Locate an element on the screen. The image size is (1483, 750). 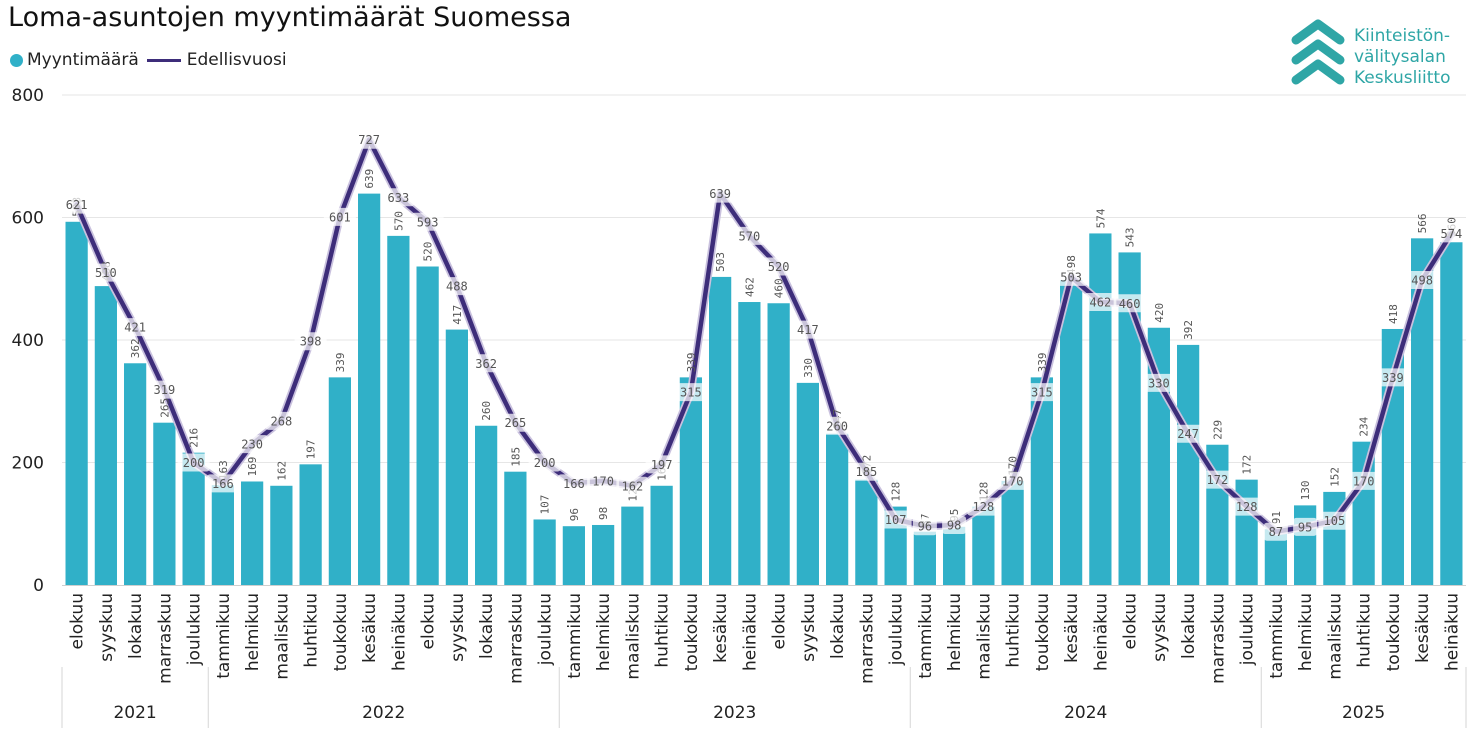
y-tick-label: 600 is located at coordinates (28, 219).